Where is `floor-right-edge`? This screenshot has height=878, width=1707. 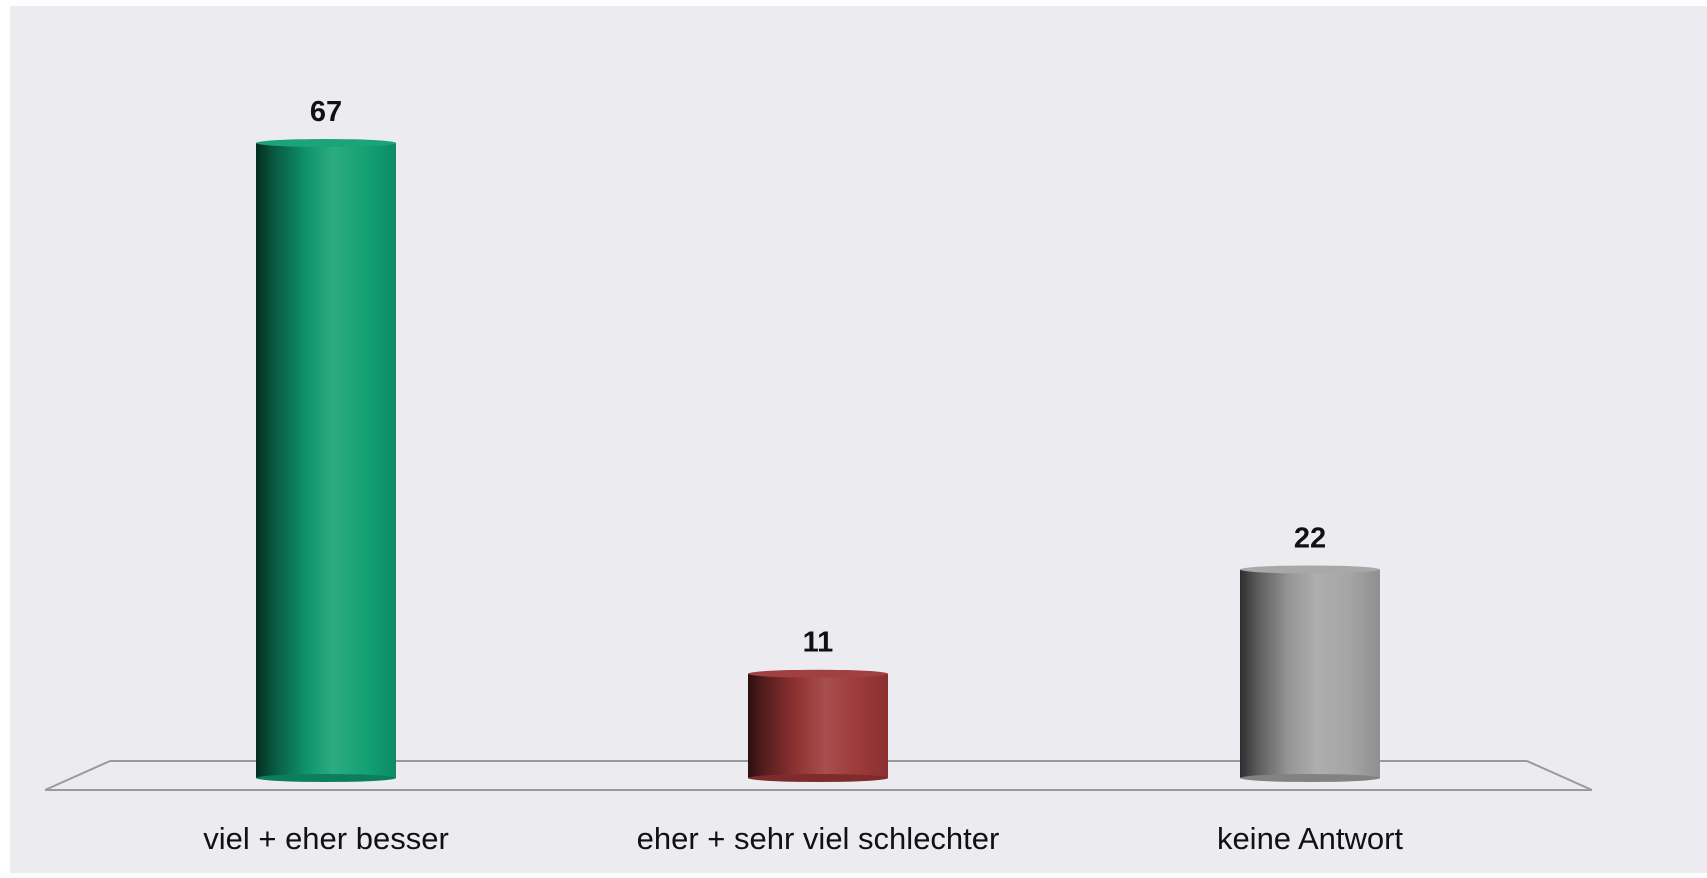 floor-right-edge is located at coordinates (1559, 775).